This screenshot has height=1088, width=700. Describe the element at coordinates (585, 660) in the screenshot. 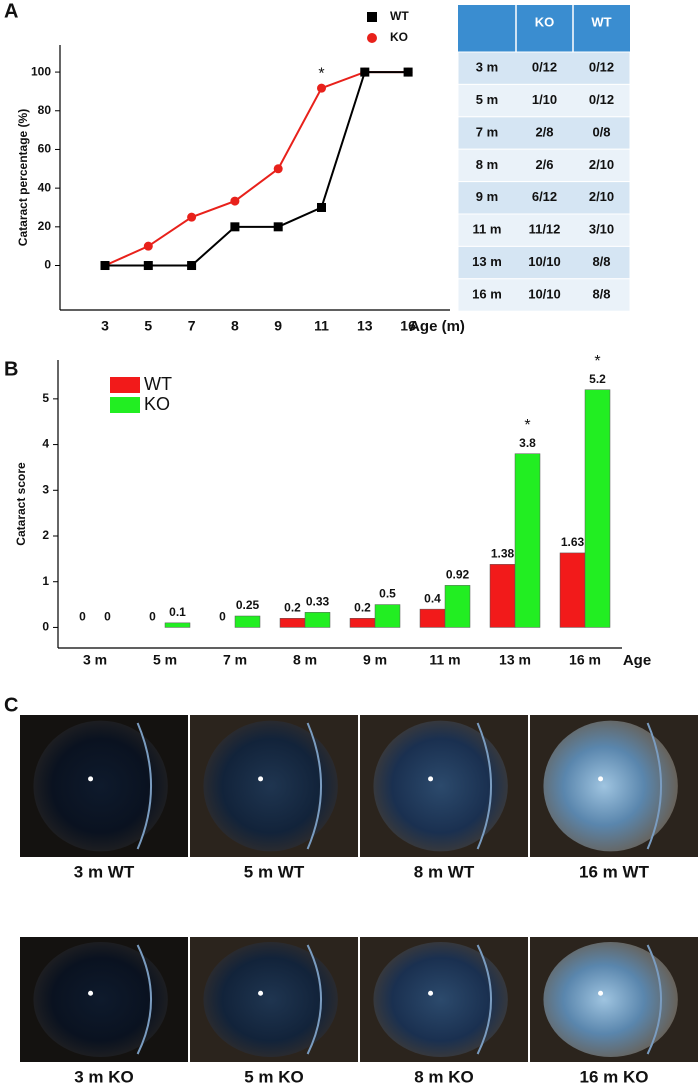

I see `x-tick-label: 16 m` at that location.